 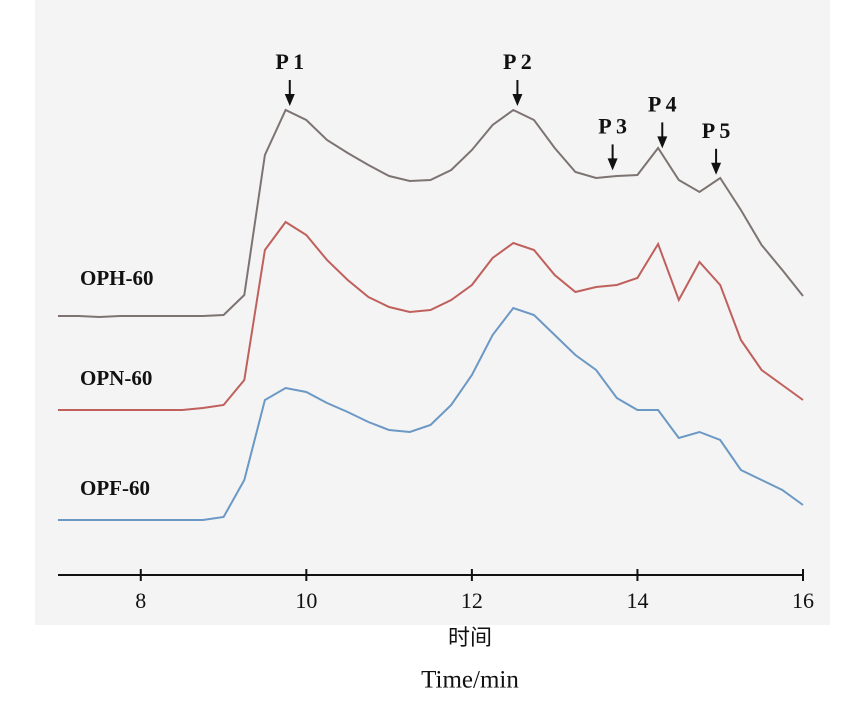 What do you see at coordinates (117, 278) in the screenshot?
I see `trace-label: OPH-60` at bounding box center [117, 278].